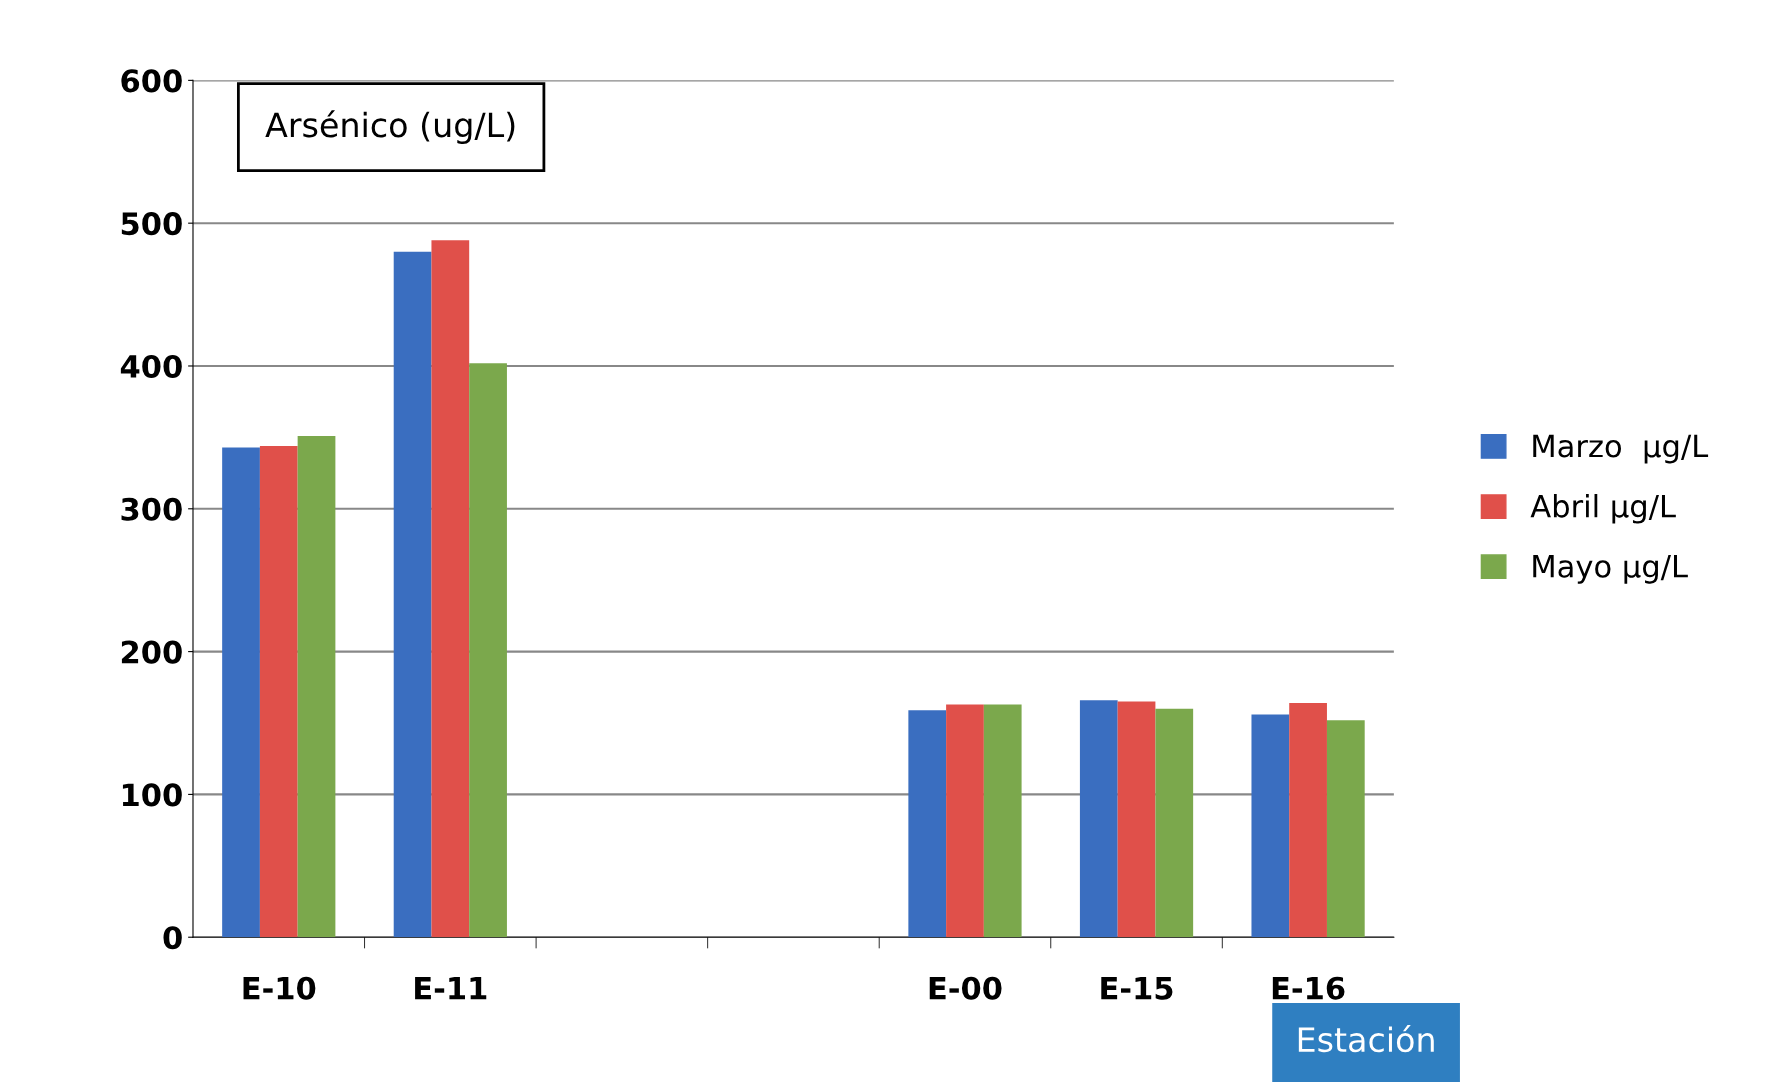 The image size is (1787, 1086). I want to click on x-tick-label: E-10, so click(279, 988).